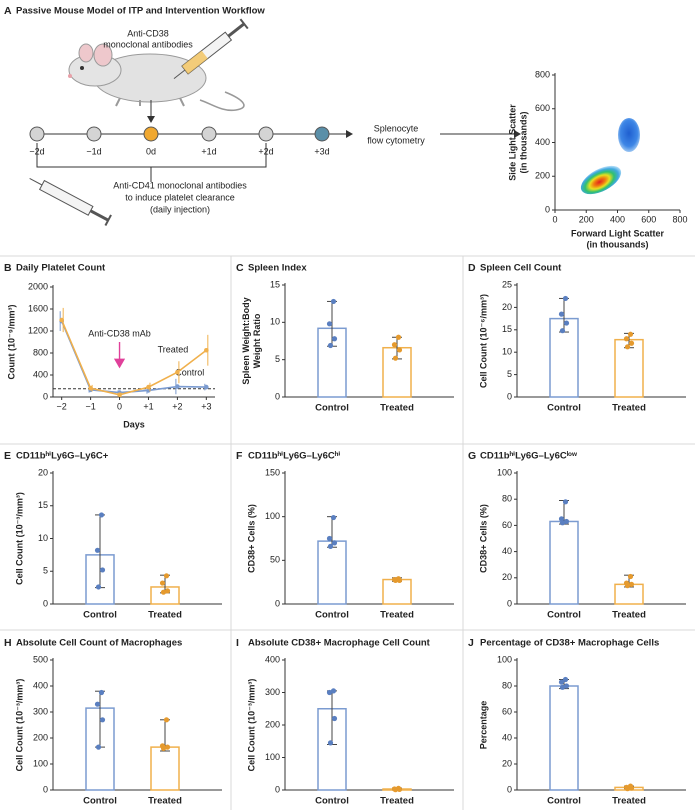 The height and width of the screenshot is (810, 695). Describe the element at coordinates (277, 359) in the screenshot. I see `y-tick-label: 5` at that location.